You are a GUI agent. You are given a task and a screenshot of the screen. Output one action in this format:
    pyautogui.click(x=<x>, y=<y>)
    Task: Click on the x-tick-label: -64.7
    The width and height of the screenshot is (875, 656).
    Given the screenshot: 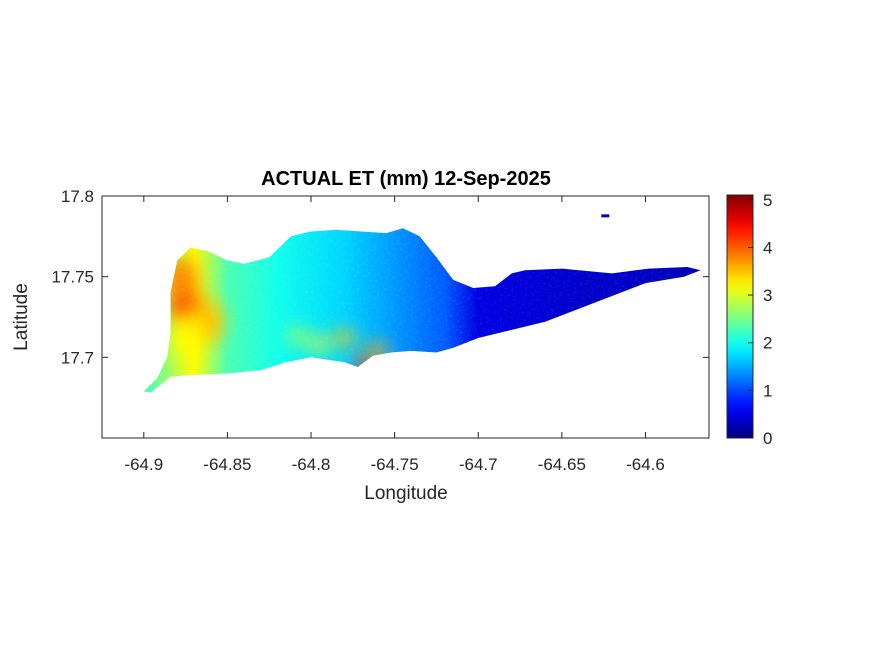 What is the action you would take?
    pyautogui.click(x=478, y=464)
    